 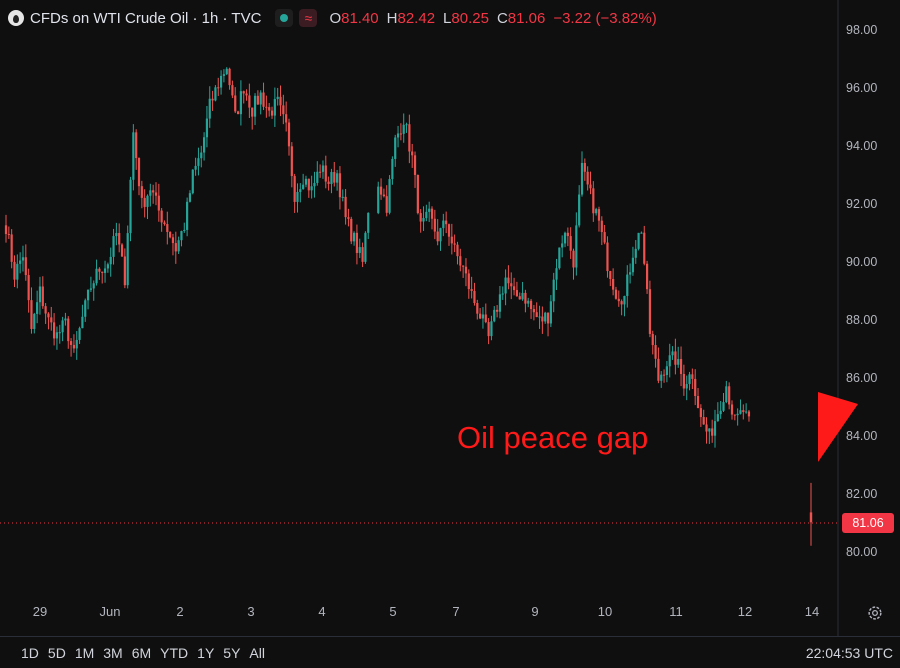 I want to click on range-button-all: All, so click(x=257, y=652).